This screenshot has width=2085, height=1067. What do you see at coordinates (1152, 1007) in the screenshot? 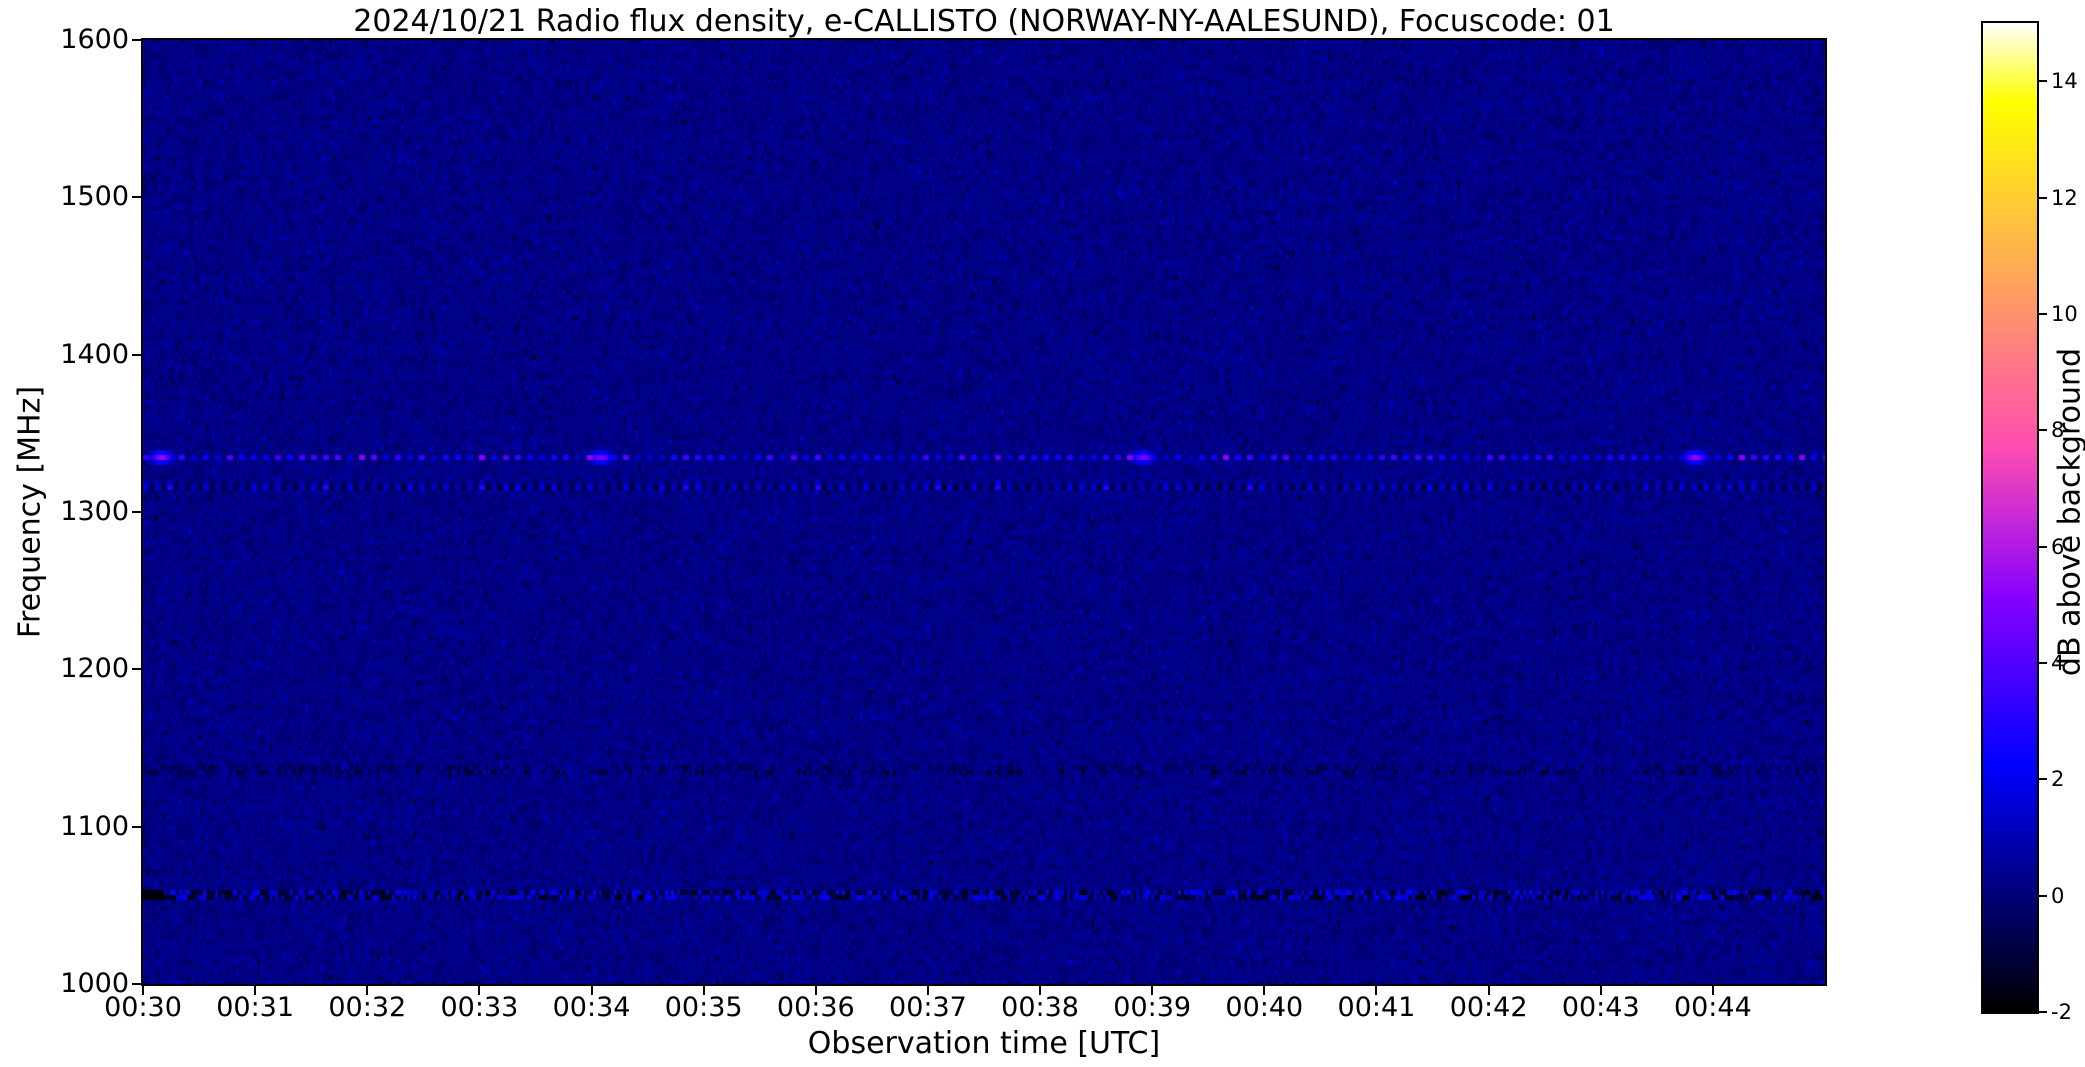
I see `x-tick-label: 00:39` at bounding box center [1152, 1007].